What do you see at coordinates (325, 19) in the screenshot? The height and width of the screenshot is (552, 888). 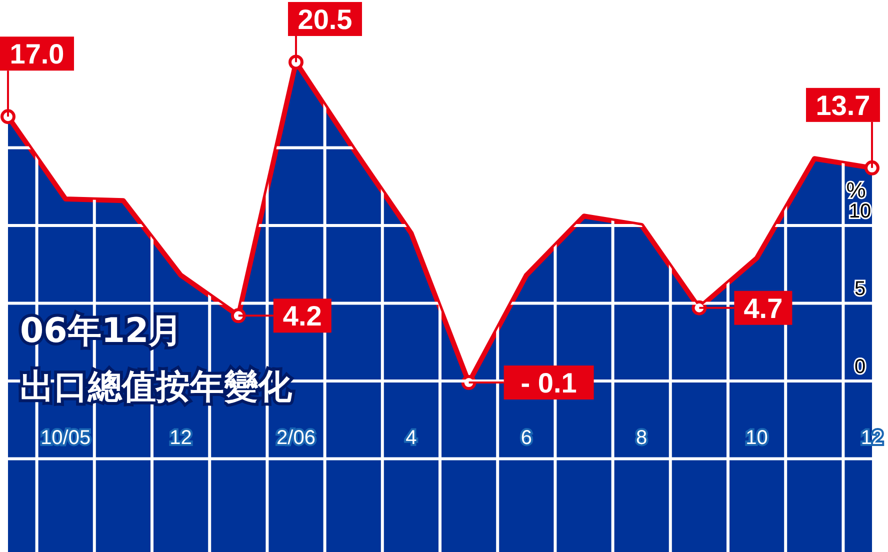 I see `value-label: 20.5` at bounding box center [325, 19].